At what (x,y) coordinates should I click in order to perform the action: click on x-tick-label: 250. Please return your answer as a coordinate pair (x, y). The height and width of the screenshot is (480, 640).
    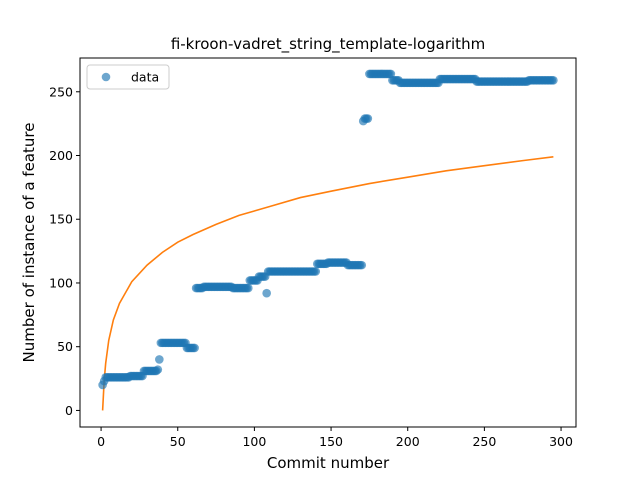
    Looking at the image, I should click on (484, 441).